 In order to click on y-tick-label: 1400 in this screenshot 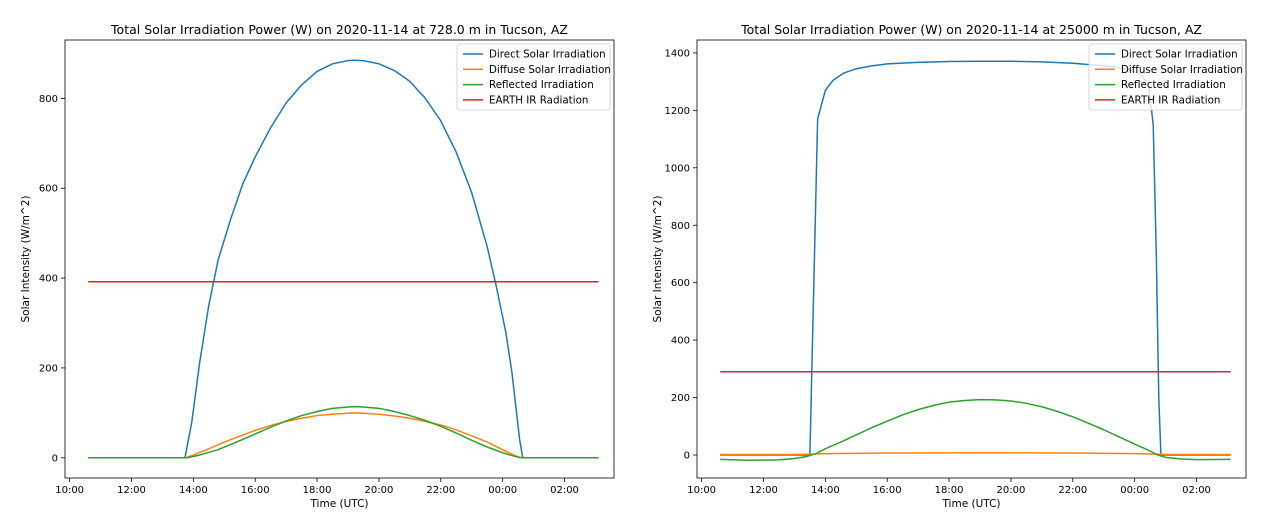, I will do `click(677, 53)`.